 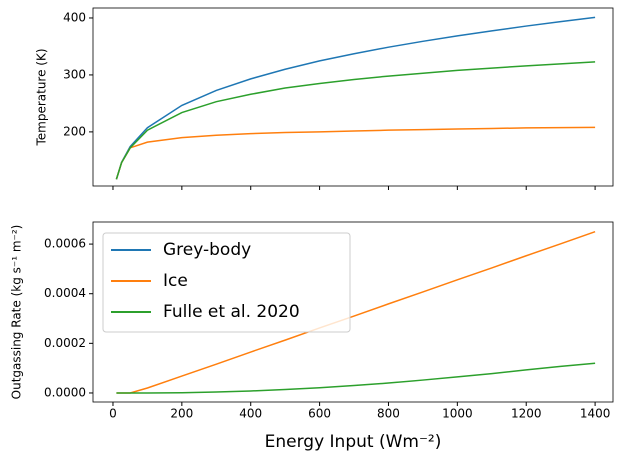 What do you see at coordinates (319, 414) in the screenshot?
I see `x-tick-label: 600` at bounding box center [319, 414].